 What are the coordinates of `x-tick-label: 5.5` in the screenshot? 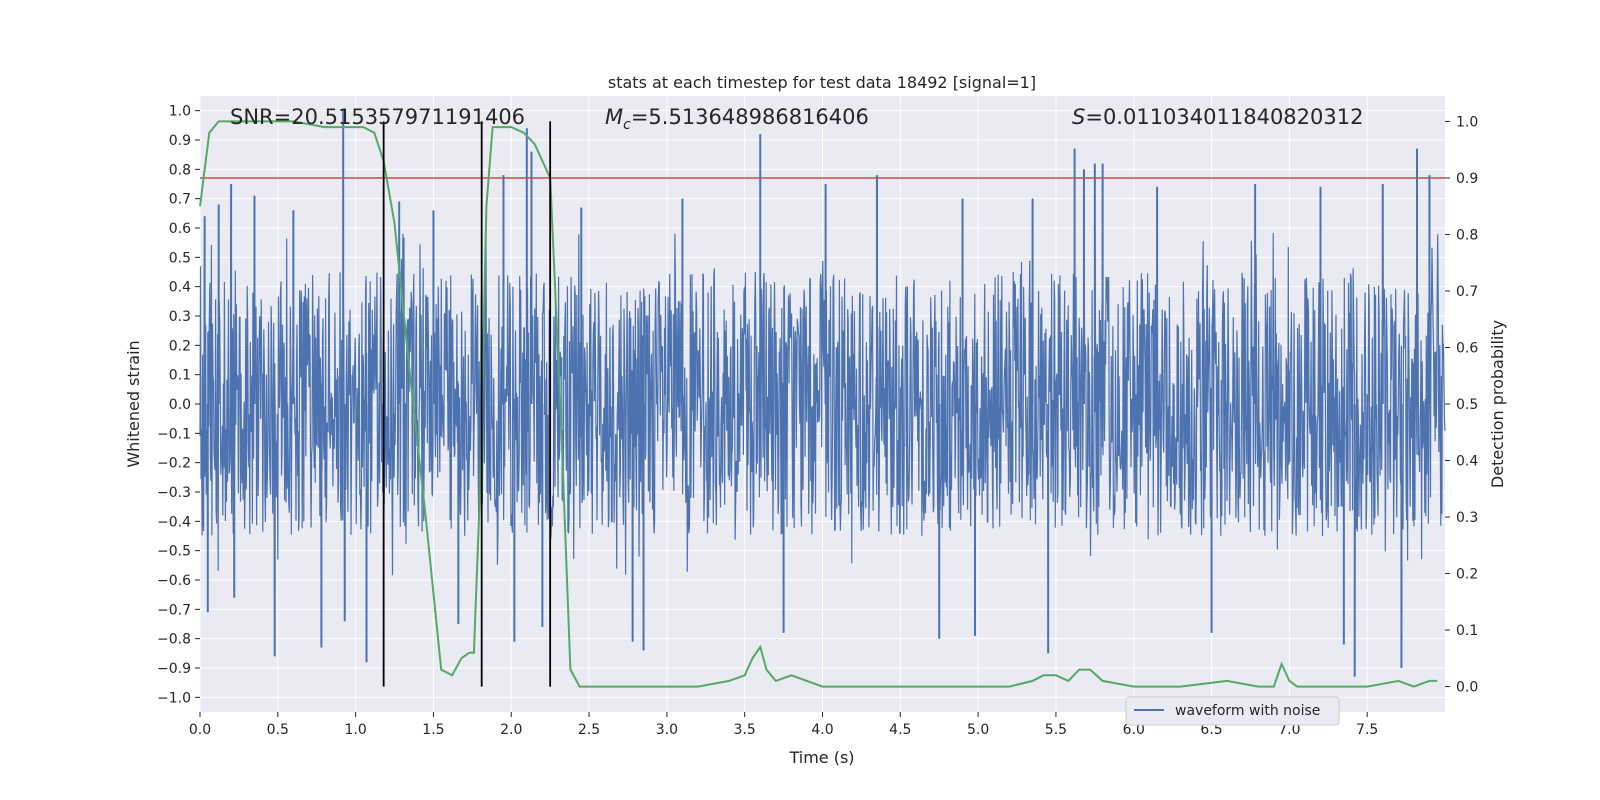 It's located at (1056, 730).